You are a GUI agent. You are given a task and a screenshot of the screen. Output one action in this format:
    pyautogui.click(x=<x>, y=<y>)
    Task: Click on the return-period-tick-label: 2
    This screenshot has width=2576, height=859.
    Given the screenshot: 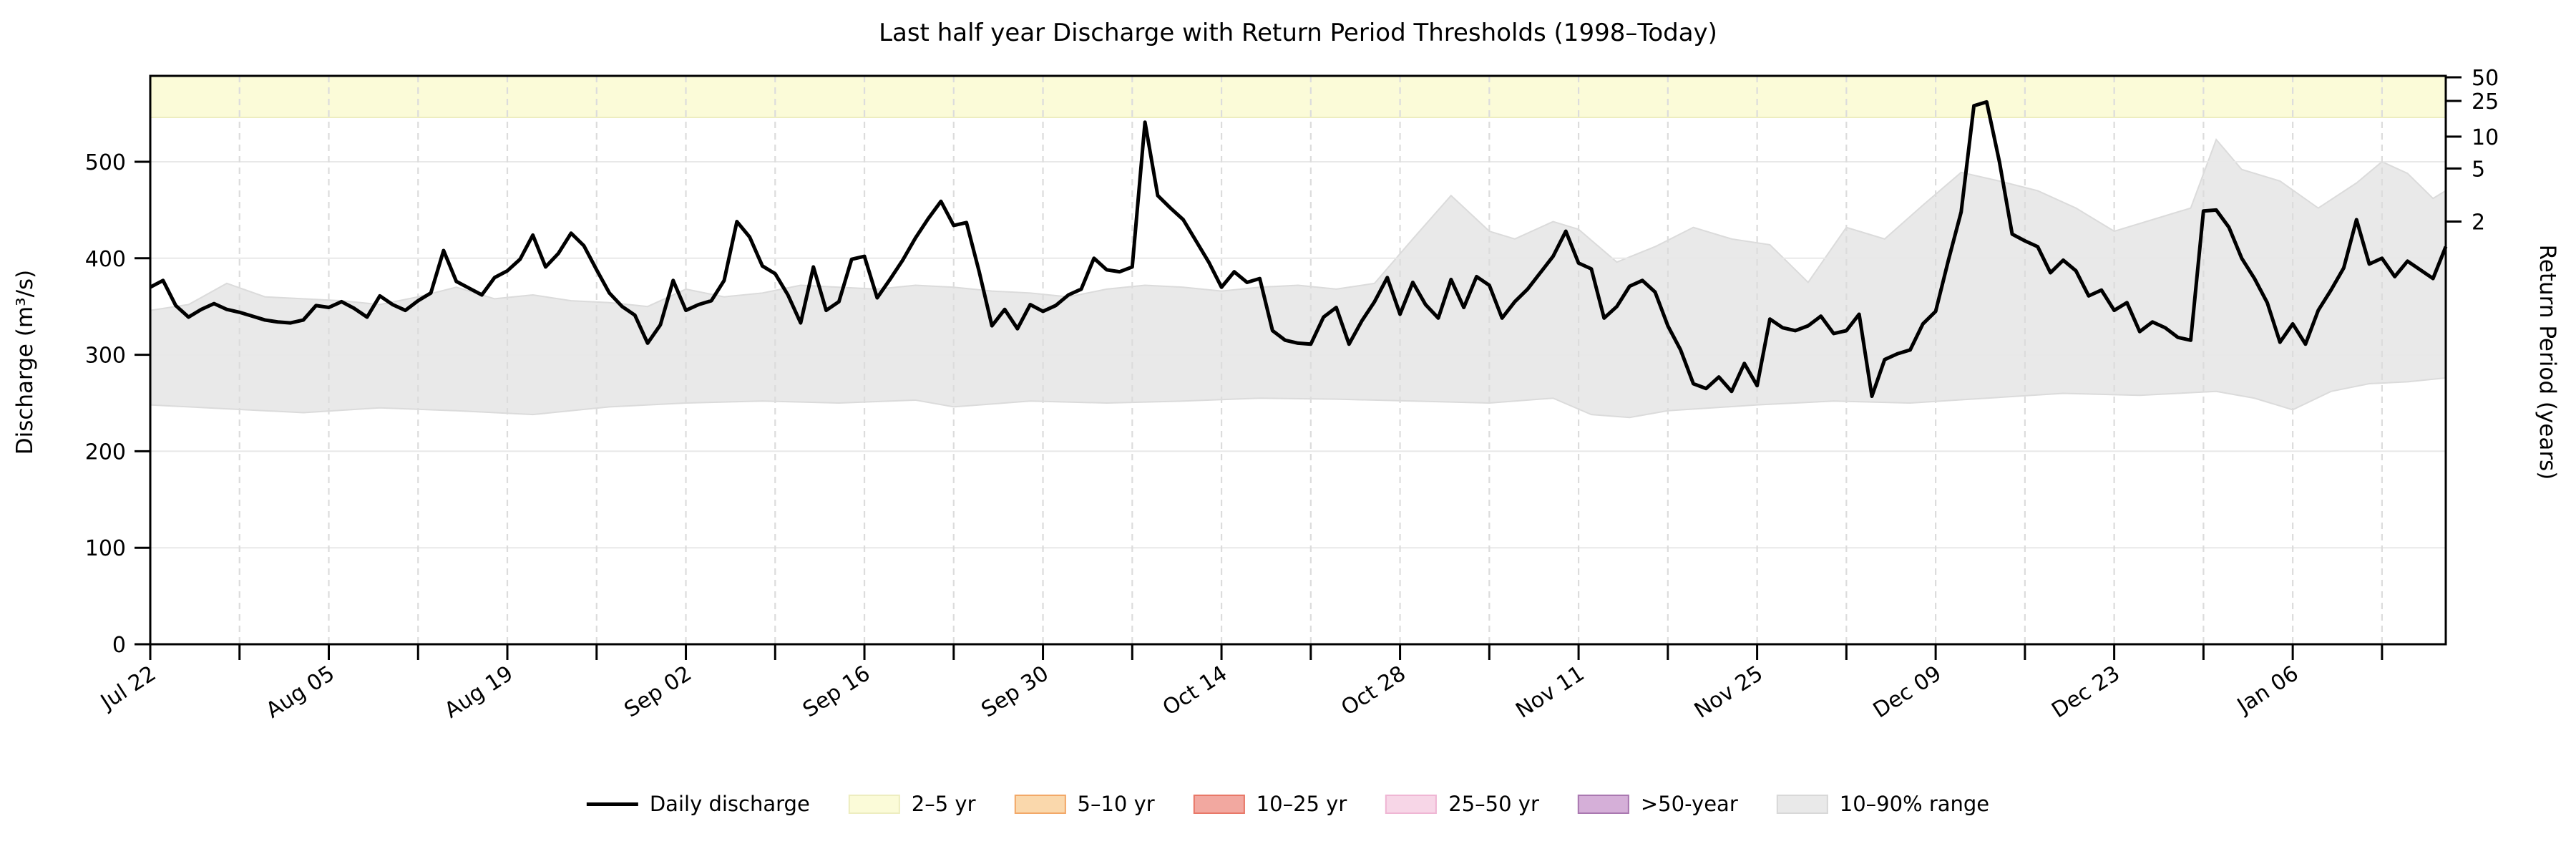 What is the action you would take?
    pyautogui.click(x=2478, y=223)
    